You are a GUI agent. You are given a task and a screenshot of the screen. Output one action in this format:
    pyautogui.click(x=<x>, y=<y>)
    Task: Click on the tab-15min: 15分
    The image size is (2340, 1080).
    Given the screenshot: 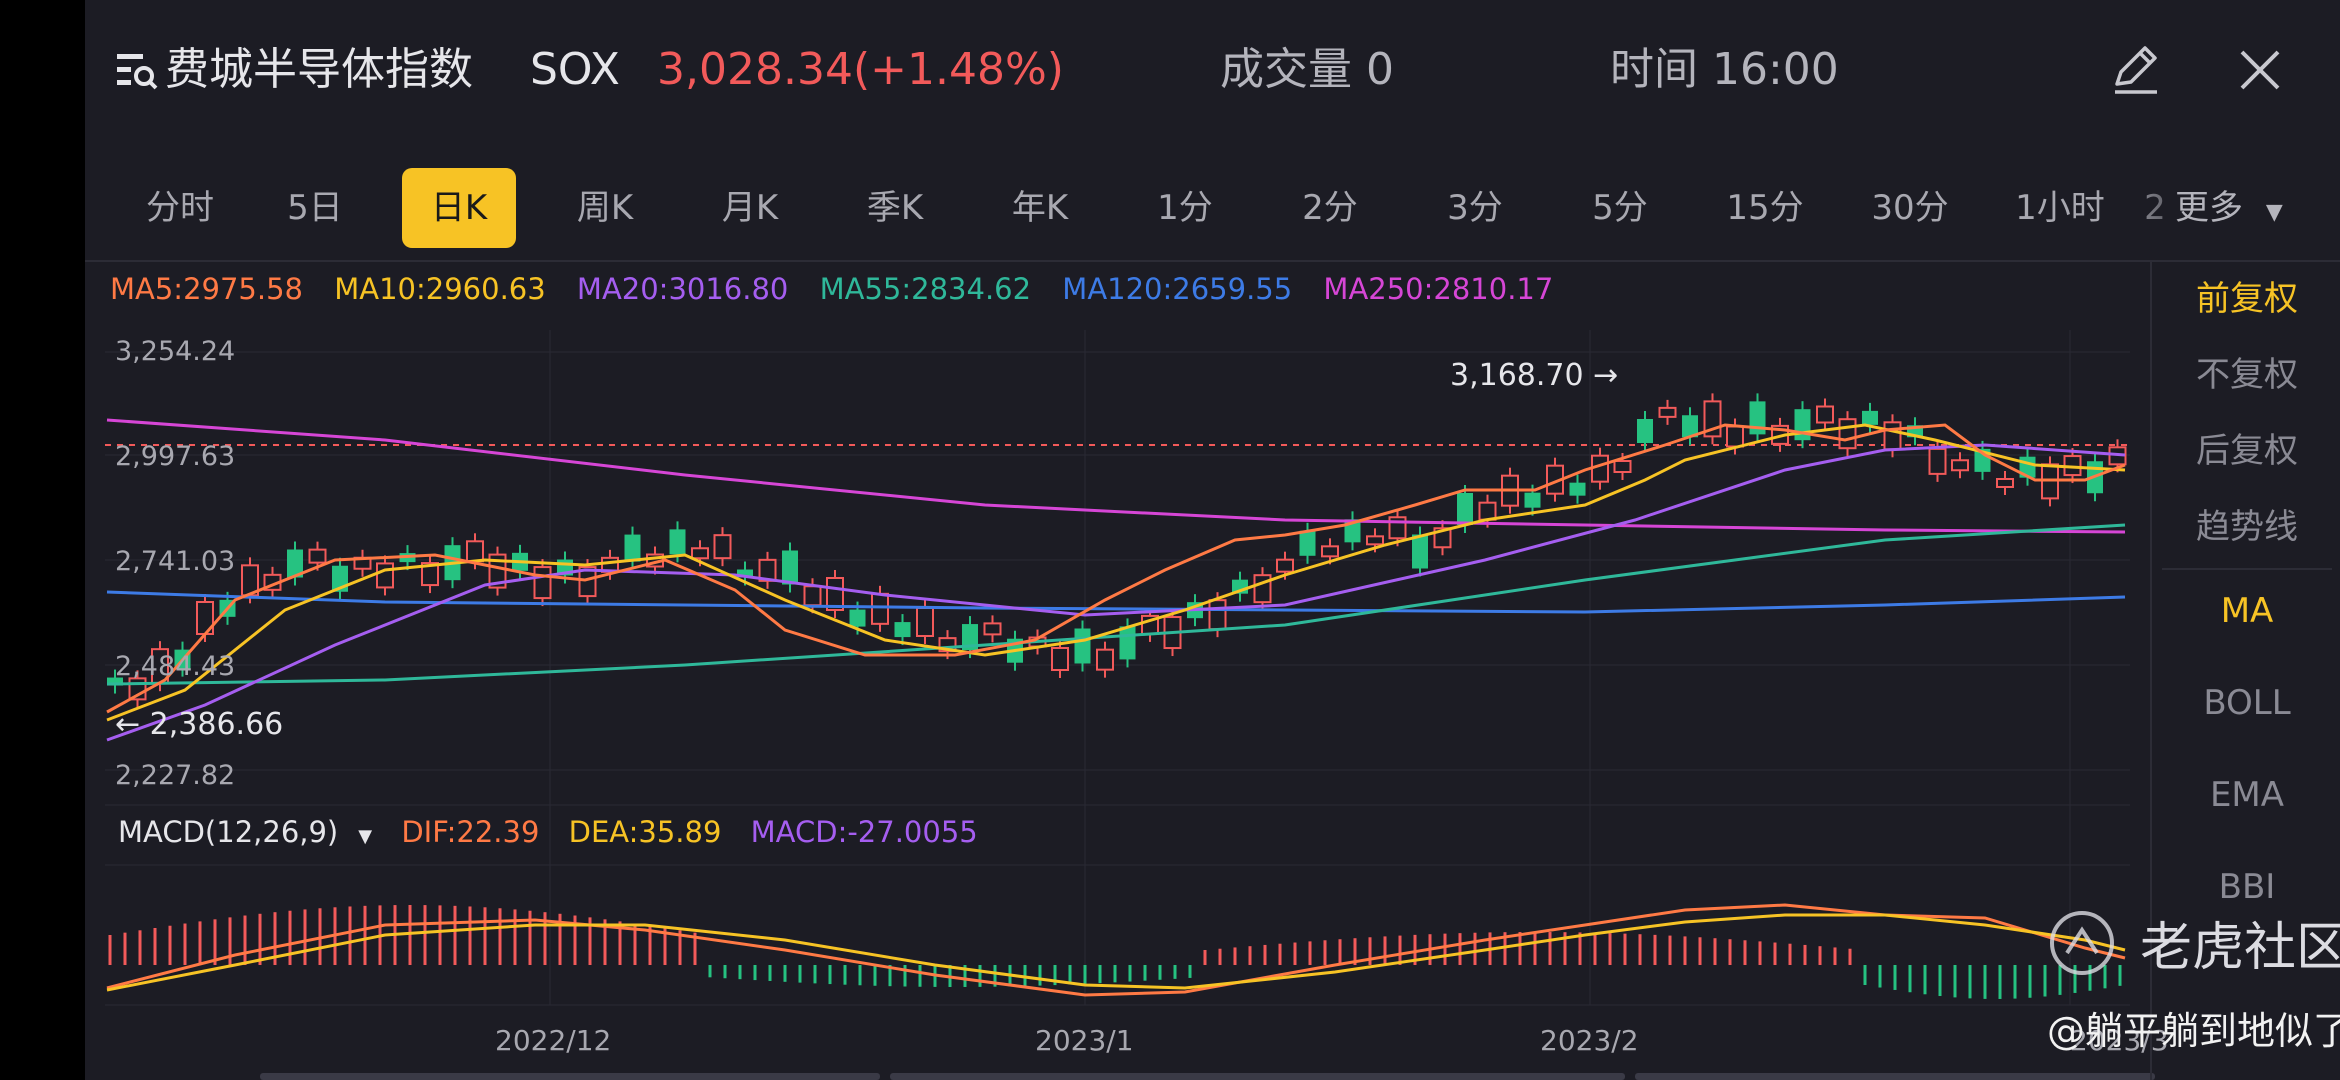 What is the action you would take?
    pyautogui.click(x=1765, y=208)
    